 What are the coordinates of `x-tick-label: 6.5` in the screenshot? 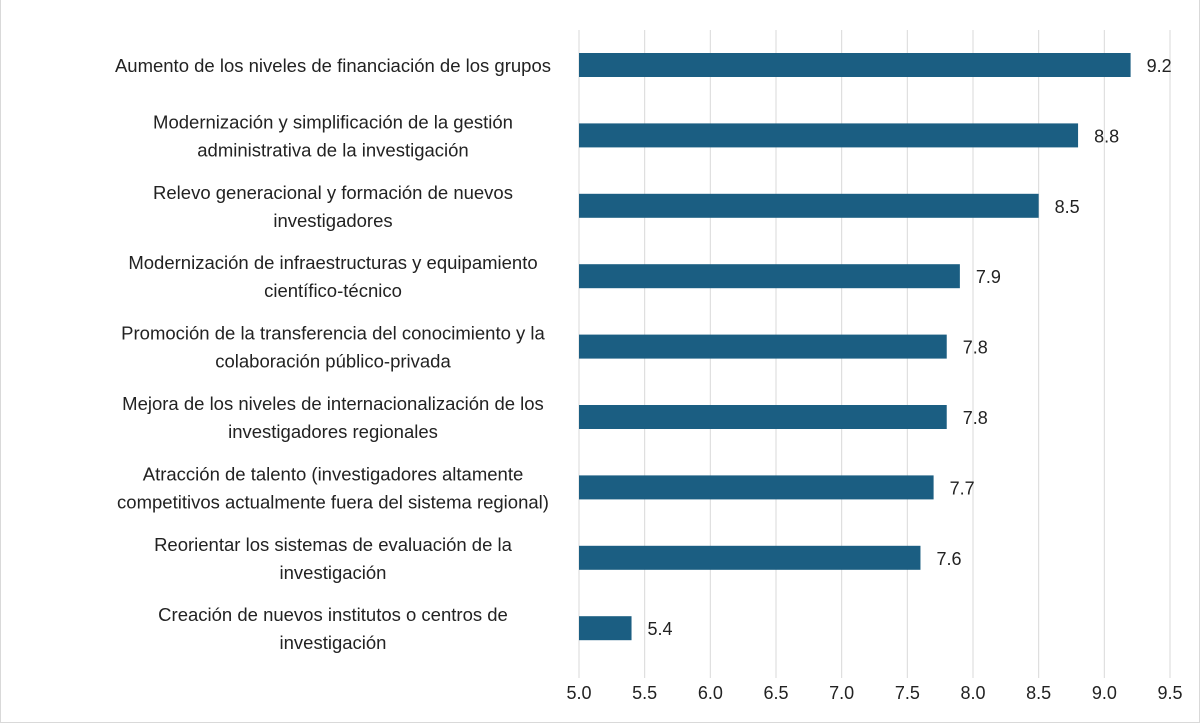 It's located at (775, 693).